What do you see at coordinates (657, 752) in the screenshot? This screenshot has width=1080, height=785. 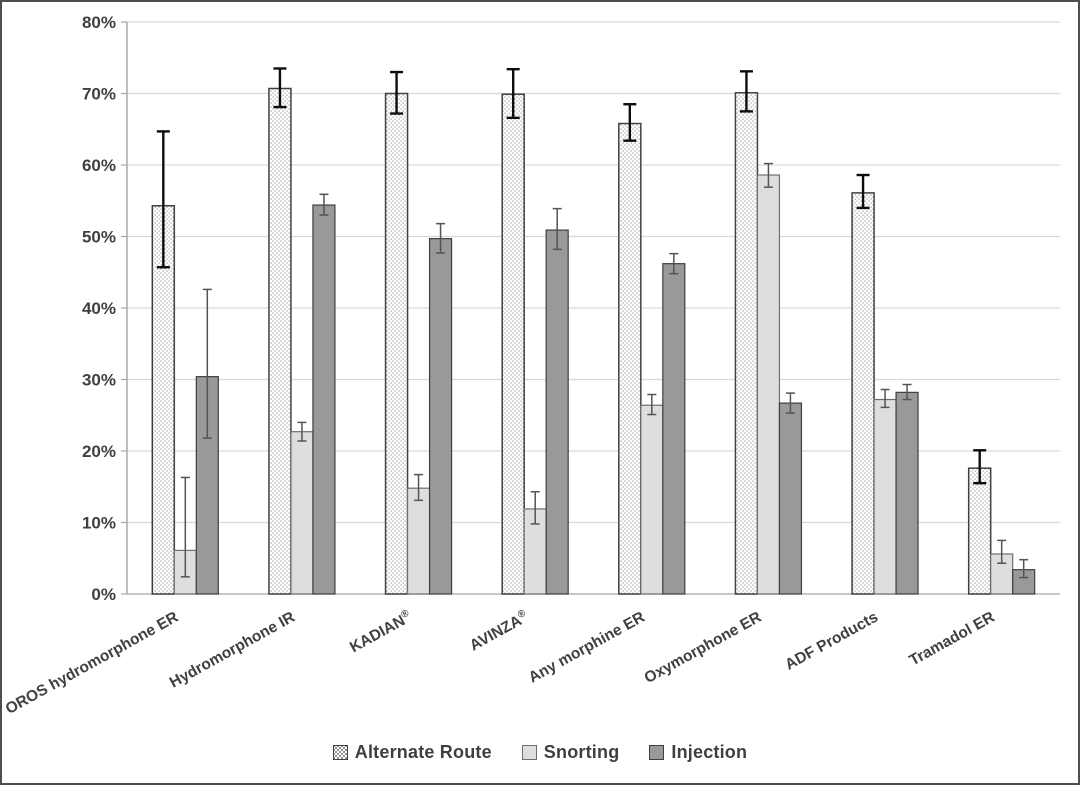 I see `injection-swatch-icon` at bounding box center [657, 752].